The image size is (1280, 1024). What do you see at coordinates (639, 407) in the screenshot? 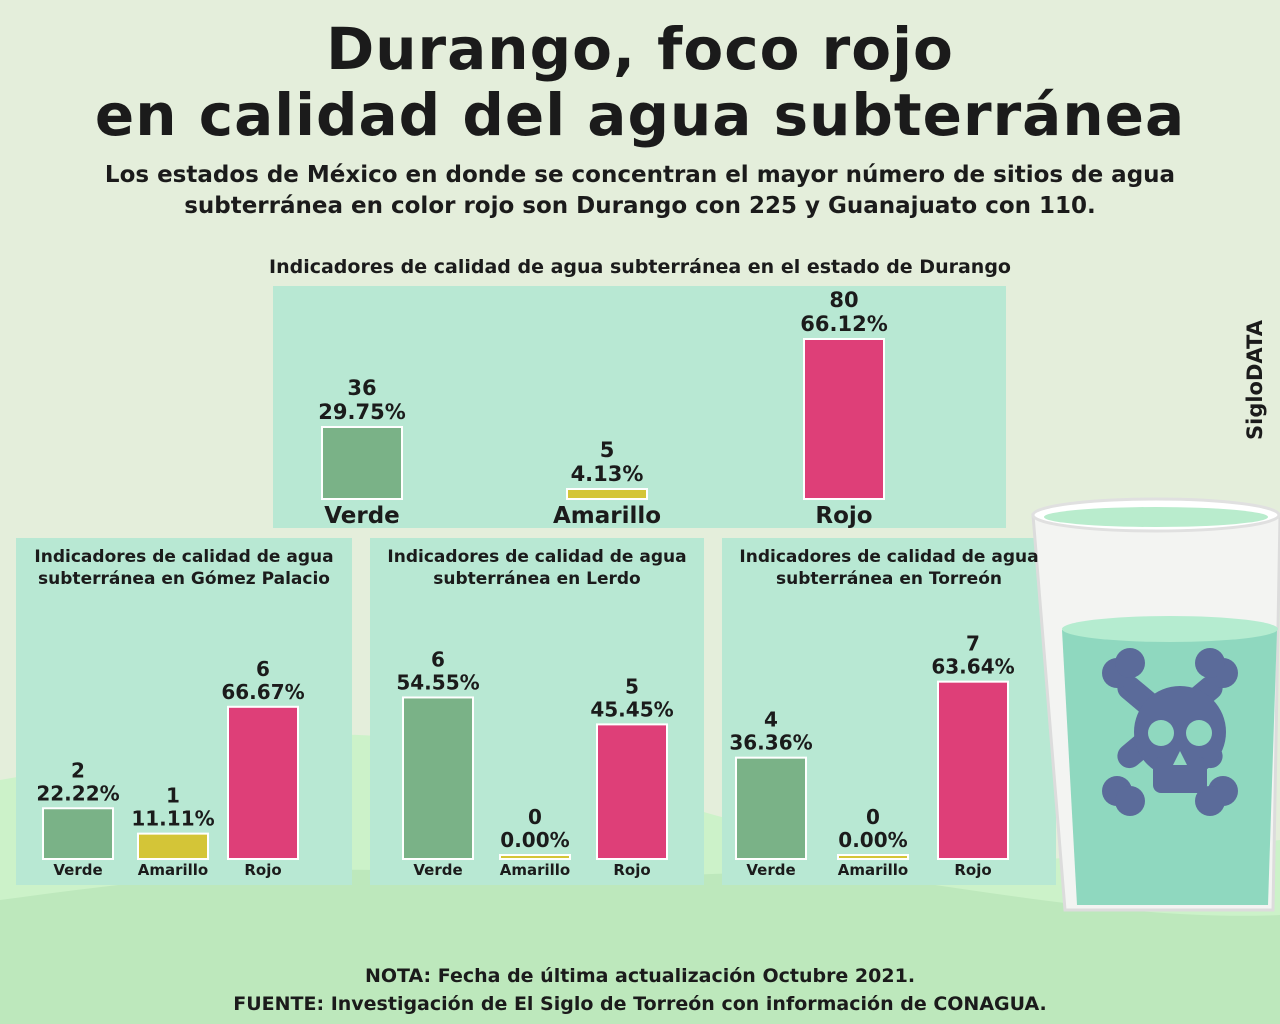
I see `panel-durango` at bounding box center [639, 407].